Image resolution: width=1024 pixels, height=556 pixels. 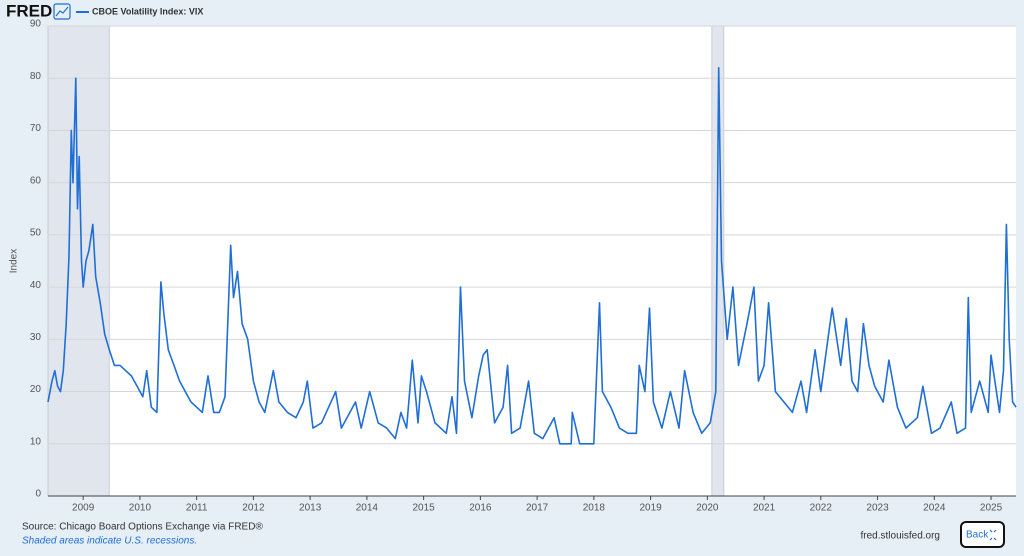 What do you see at coordinates (707, 508) in the screenshot?
I see `x-tick-label: 2020` at bounding box center [707, 508].